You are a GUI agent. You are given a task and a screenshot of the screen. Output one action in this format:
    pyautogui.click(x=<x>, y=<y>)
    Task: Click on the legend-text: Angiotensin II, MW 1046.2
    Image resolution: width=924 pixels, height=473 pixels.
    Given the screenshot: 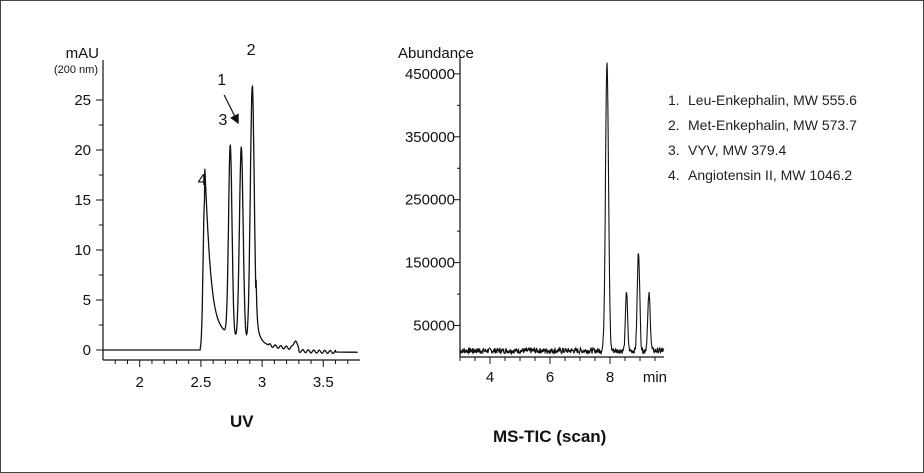 What is the action you would take?
    pyautogui.click(x=770, y=175)
    